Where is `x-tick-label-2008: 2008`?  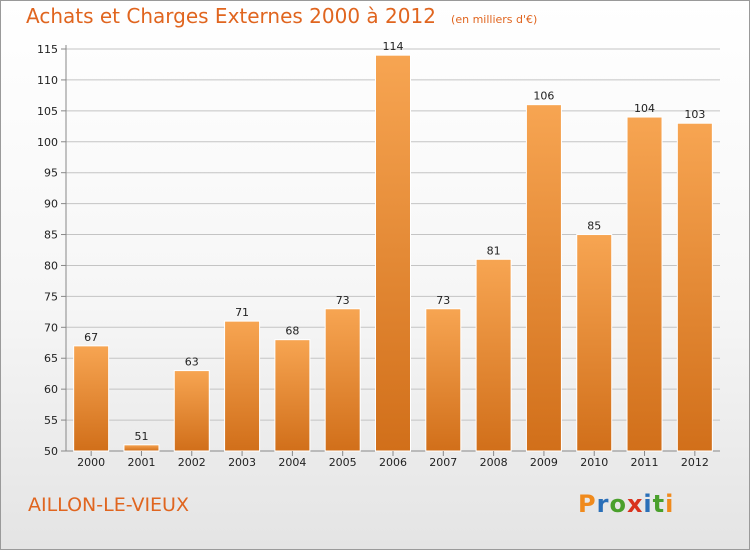 x-tick-label-2008: 2008 is located at coordinates (494, 462).